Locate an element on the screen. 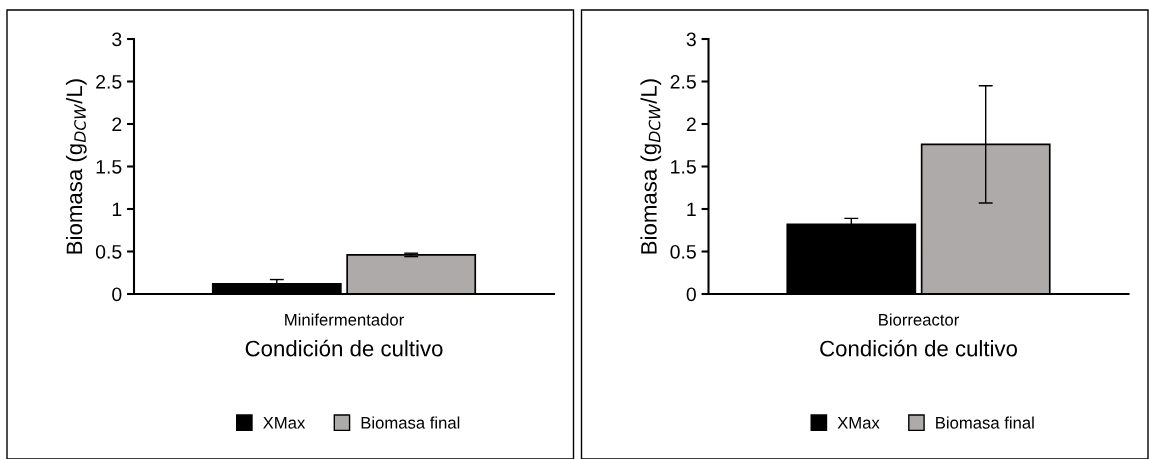 This screenshot has height=459, width=1149. x-tick-label: Biorreactor is located at coordinates (919, 319).